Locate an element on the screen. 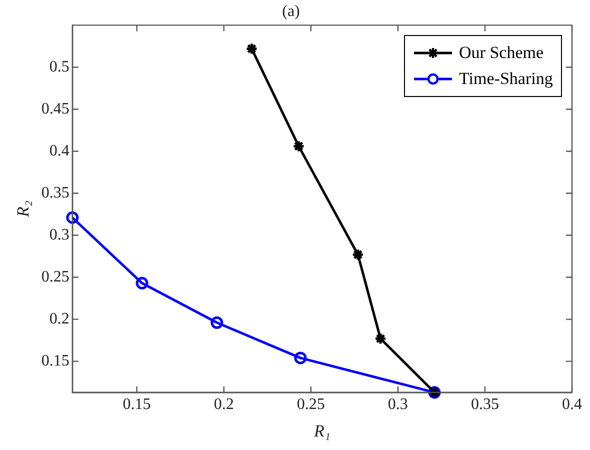 The image size is (590, 450). chart-title: (a) is located at coordinates (291, 11).